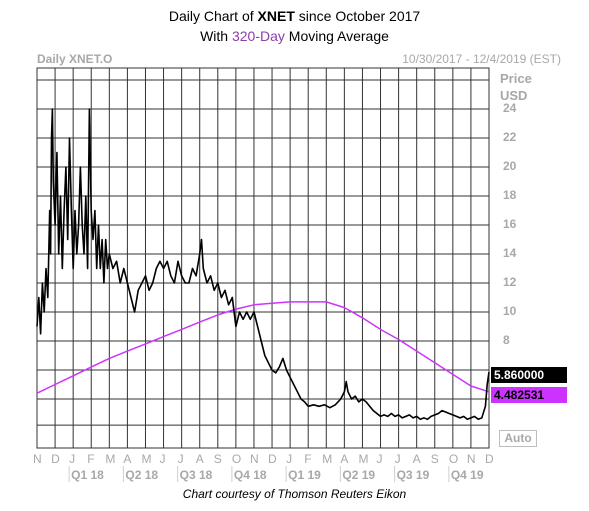 This screenshot has width=589, height=511. I want to click on y-axis-title-price: Price, so click(516, 78).